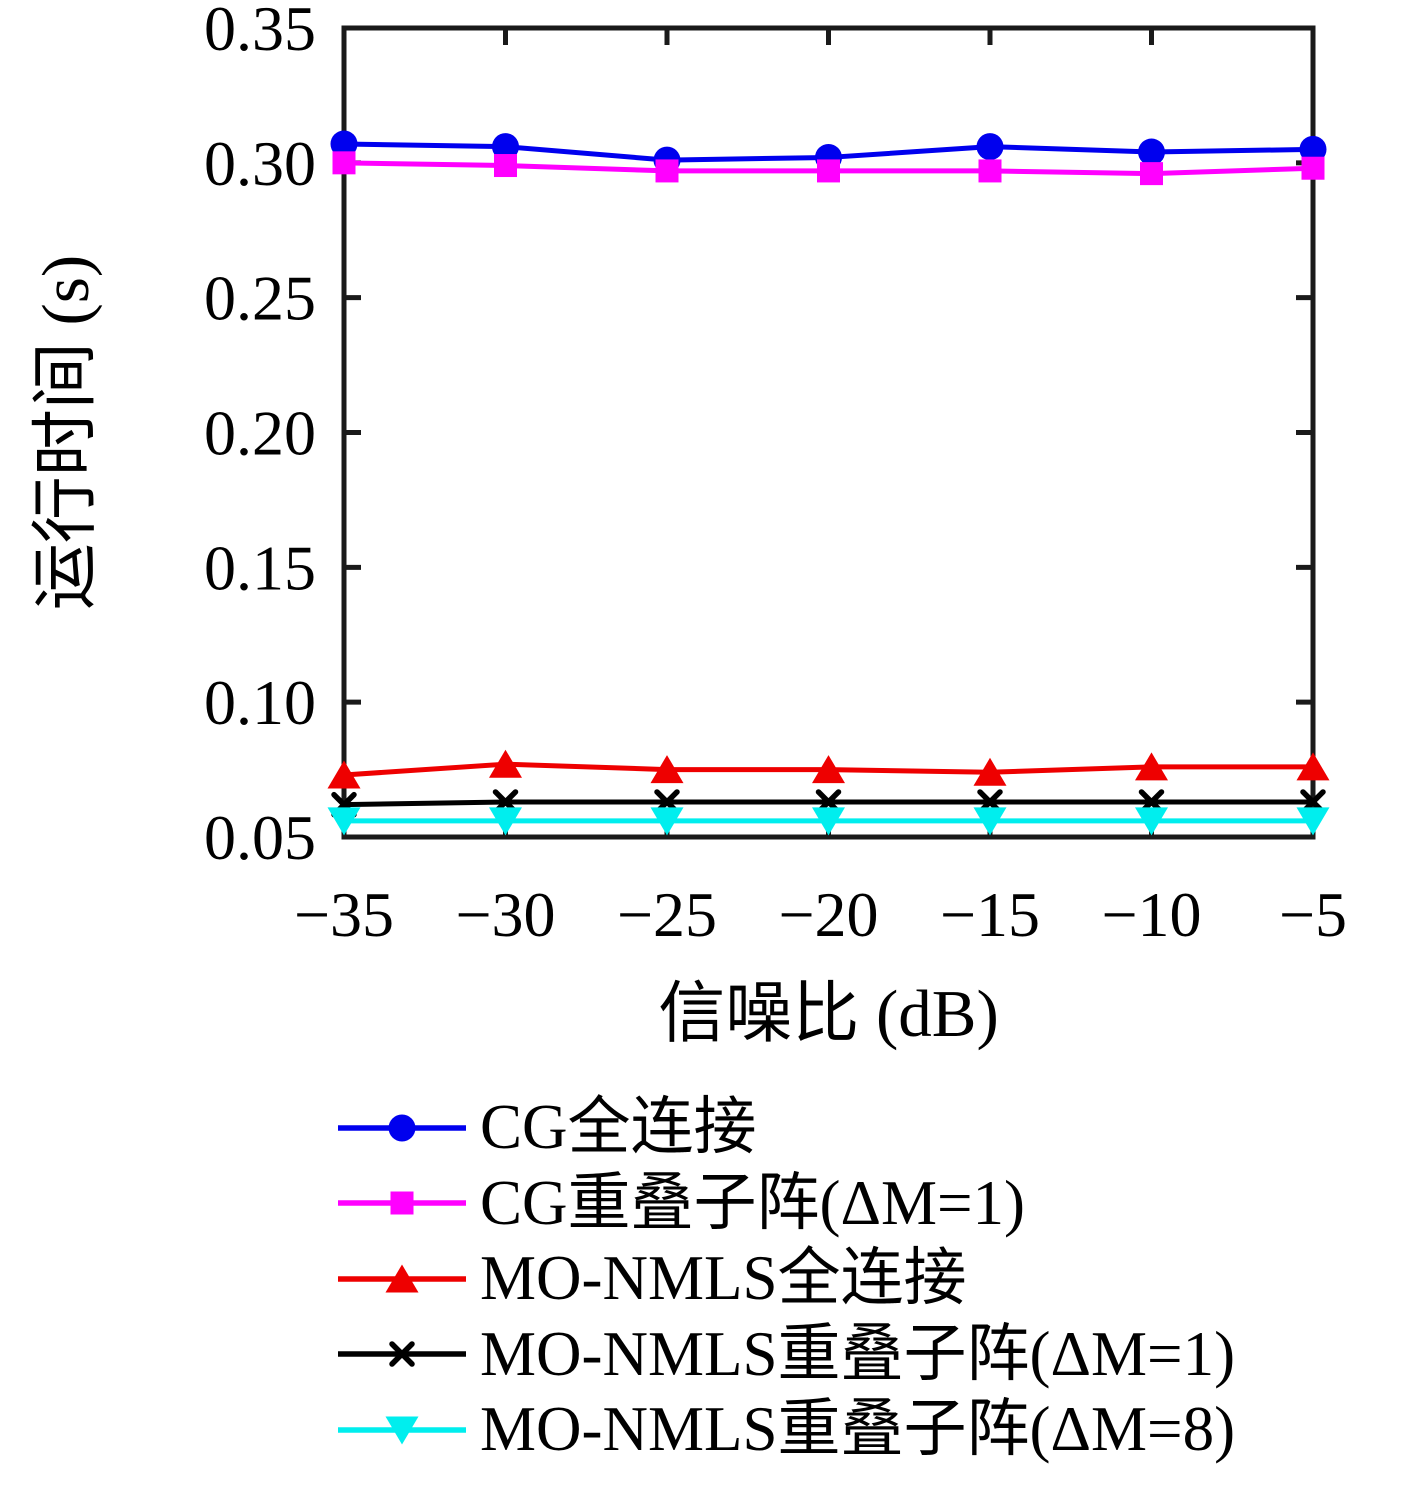 The width and height of the screenshot is (1417, 1488). I want to click on svg-text: −10, so click(1151, 914).